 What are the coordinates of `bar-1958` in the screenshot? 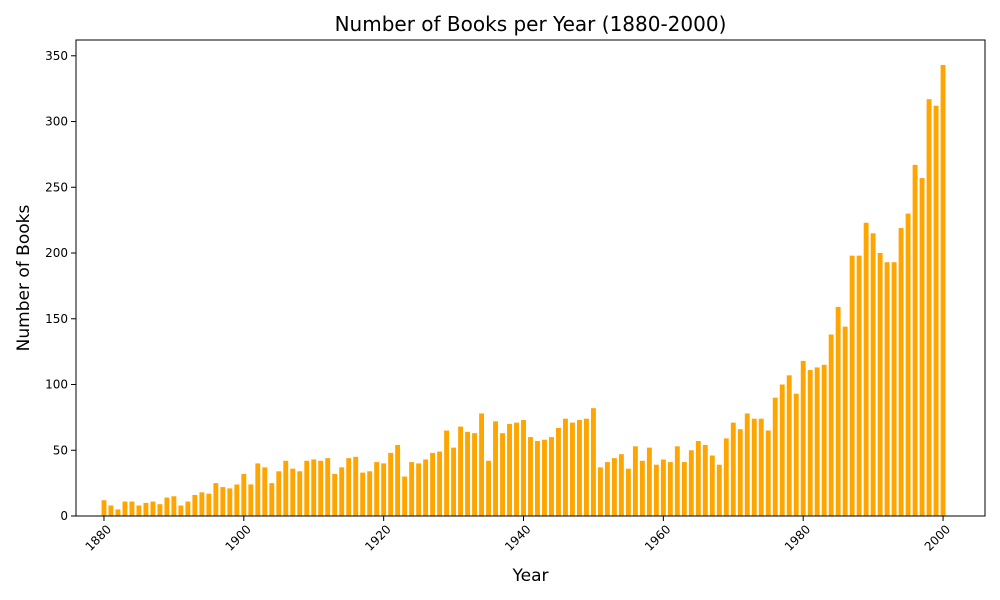 It's located at (649, 481).